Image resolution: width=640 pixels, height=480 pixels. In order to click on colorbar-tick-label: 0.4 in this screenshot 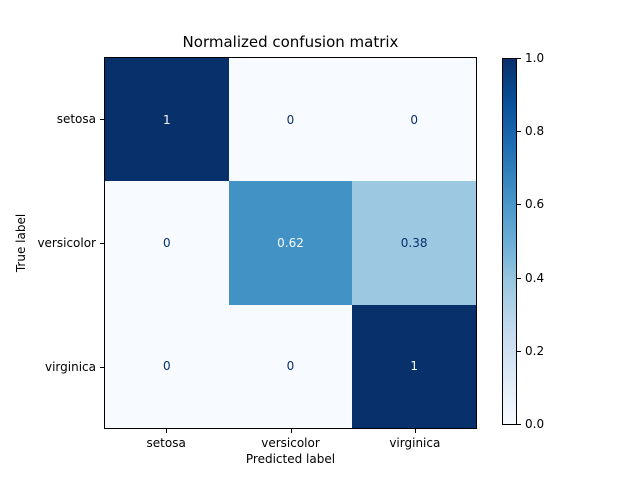, I will do `click(535, 277)`.